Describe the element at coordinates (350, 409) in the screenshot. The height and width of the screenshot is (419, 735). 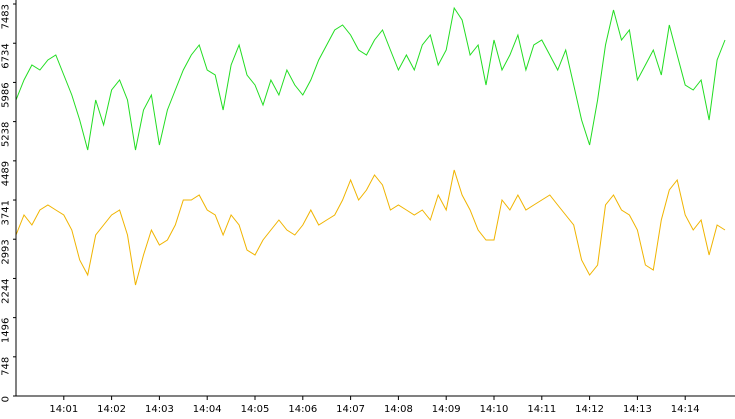
I see `x-tick-label: 14:07` at that location.